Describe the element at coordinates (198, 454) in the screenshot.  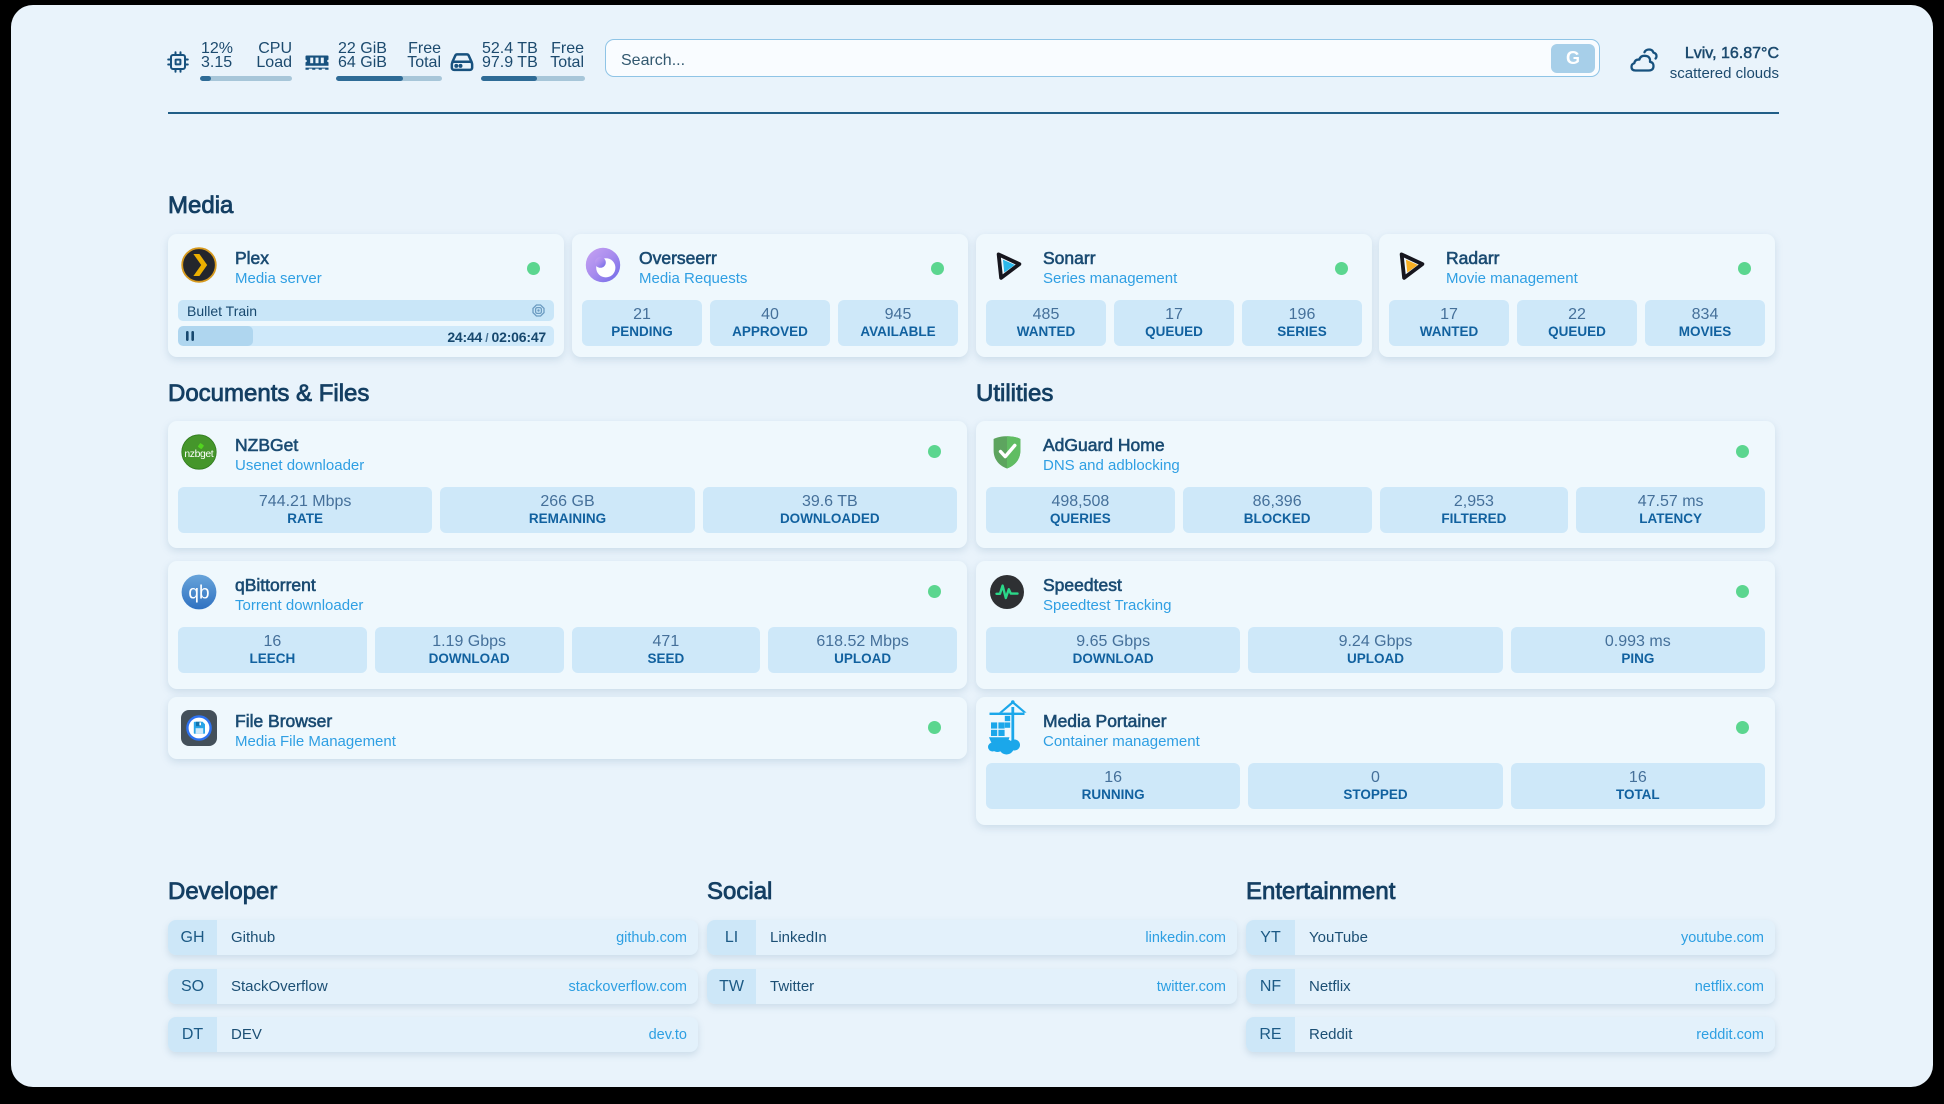
I see `svg-text: nzbget` at that location.